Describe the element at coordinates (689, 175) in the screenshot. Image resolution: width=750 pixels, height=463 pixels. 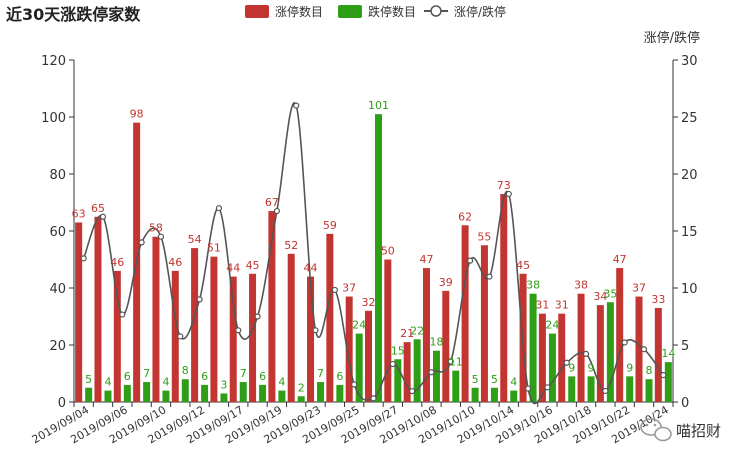
I see `y2-tick-label: 20` at that location.